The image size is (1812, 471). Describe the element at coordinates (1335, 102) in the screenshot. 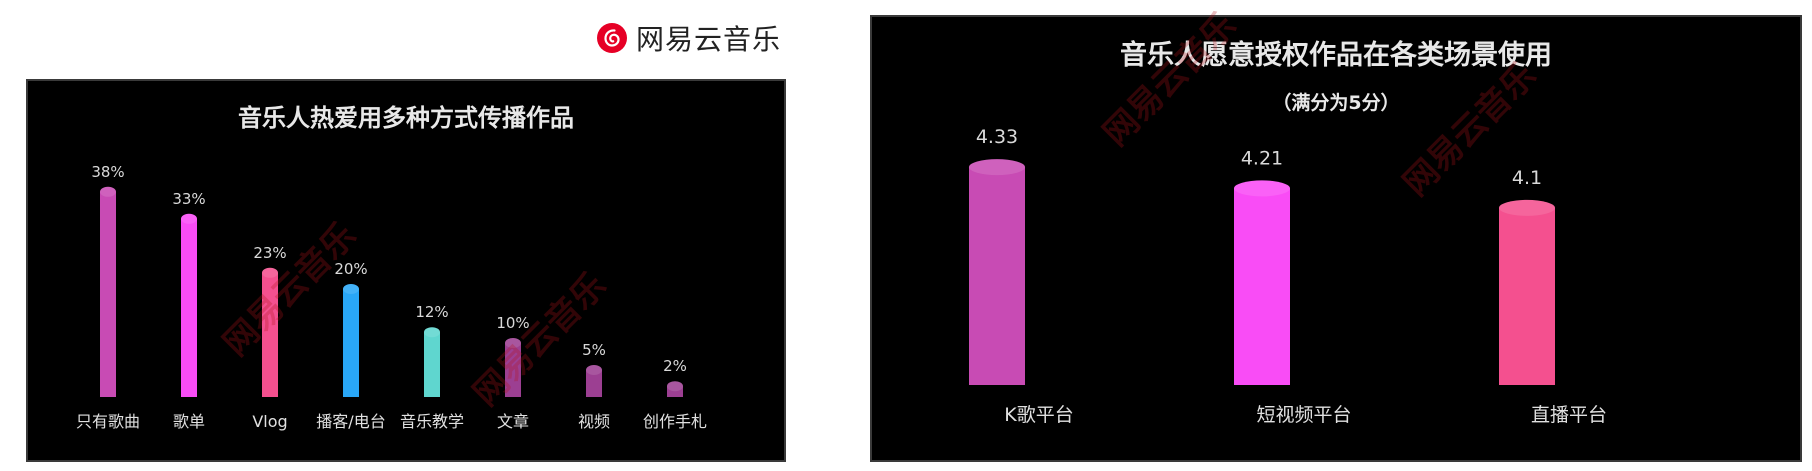

I see `chart-subtitle: （满分为5分）` at that location.